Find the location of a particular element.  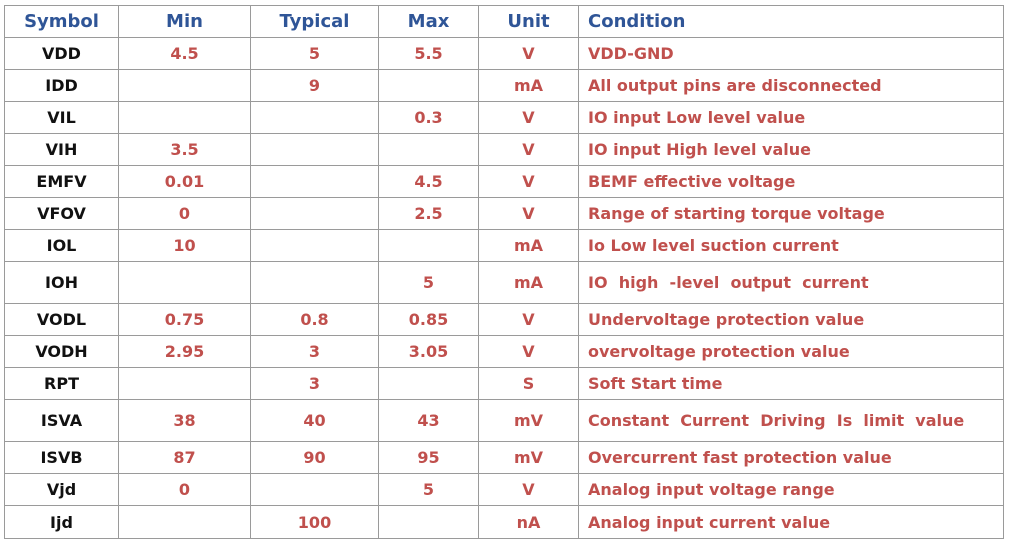

symbol-cell: IDD is located at coordinates (61, 85).